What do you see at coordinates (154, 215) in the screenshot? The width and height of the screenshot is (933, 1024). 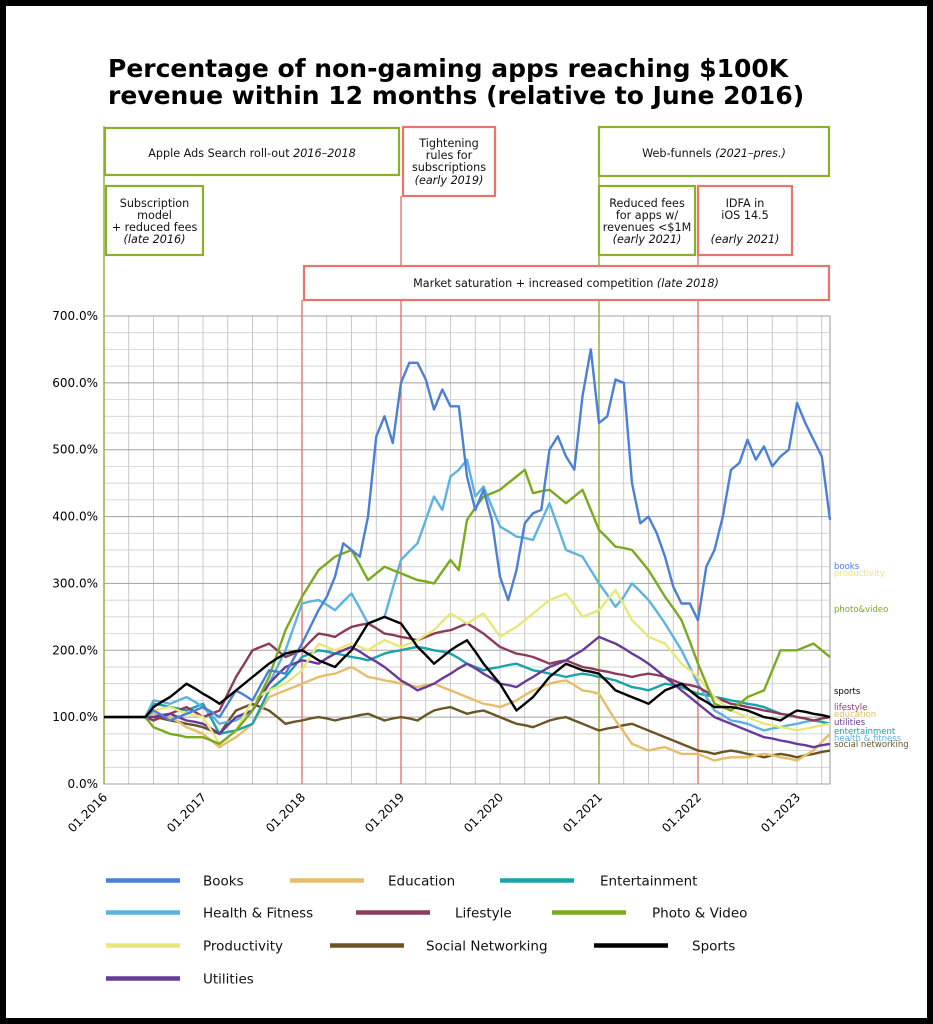 I see `event-text: model` at bounding box center [154, 215].